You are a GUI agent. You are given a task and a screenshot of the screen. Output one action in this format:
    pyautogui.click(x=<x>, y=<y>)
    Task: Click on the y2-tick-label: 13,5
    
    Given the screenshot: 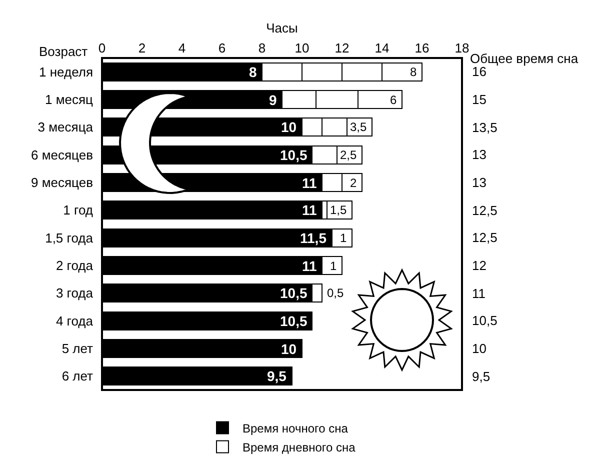 What is the action you would take?
    pyautogui.click(x=485, y=127)
    